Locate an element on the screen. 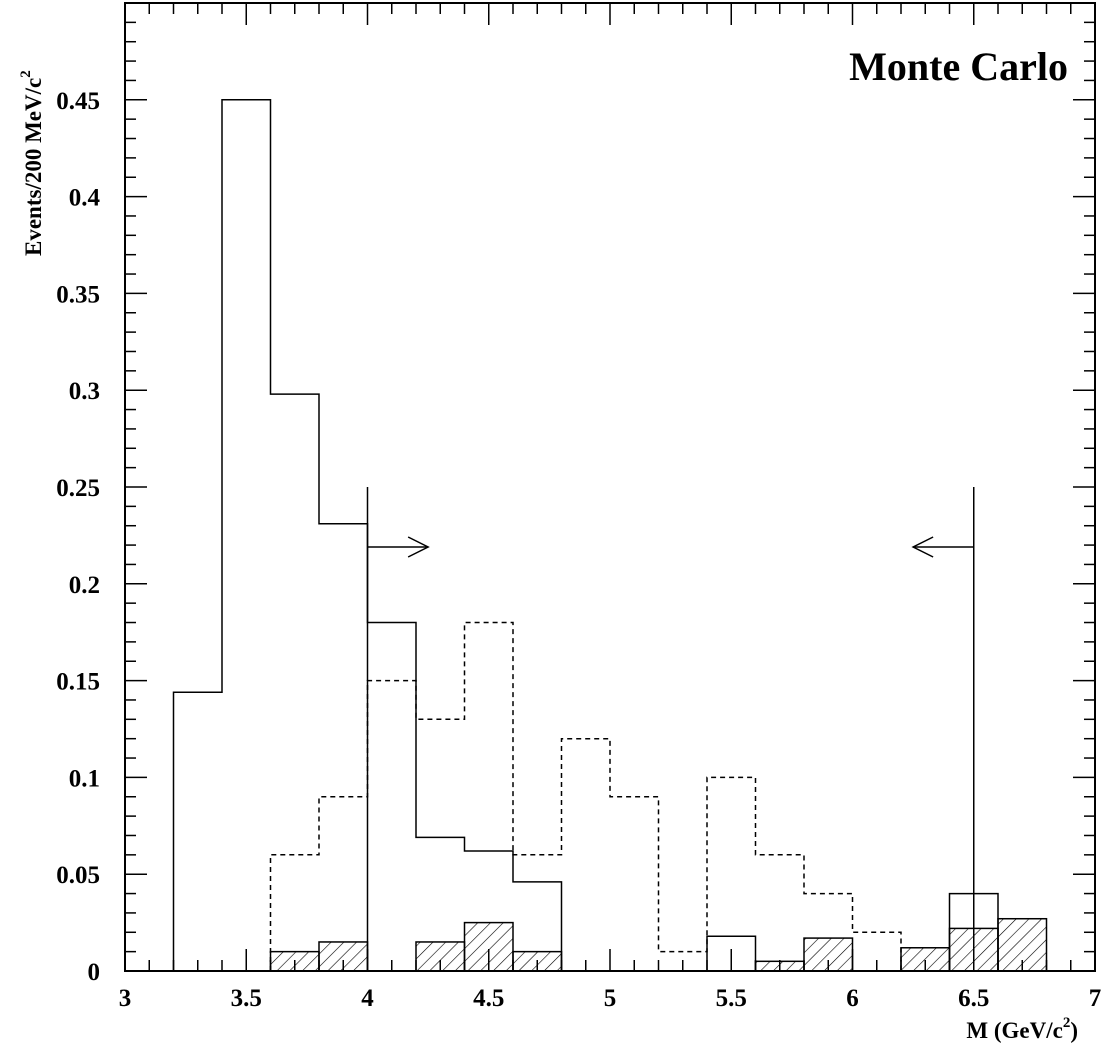 This screenshot has width=1103, height=1047. y-tick-label: 0.1 is located at coordinates (84, 778).